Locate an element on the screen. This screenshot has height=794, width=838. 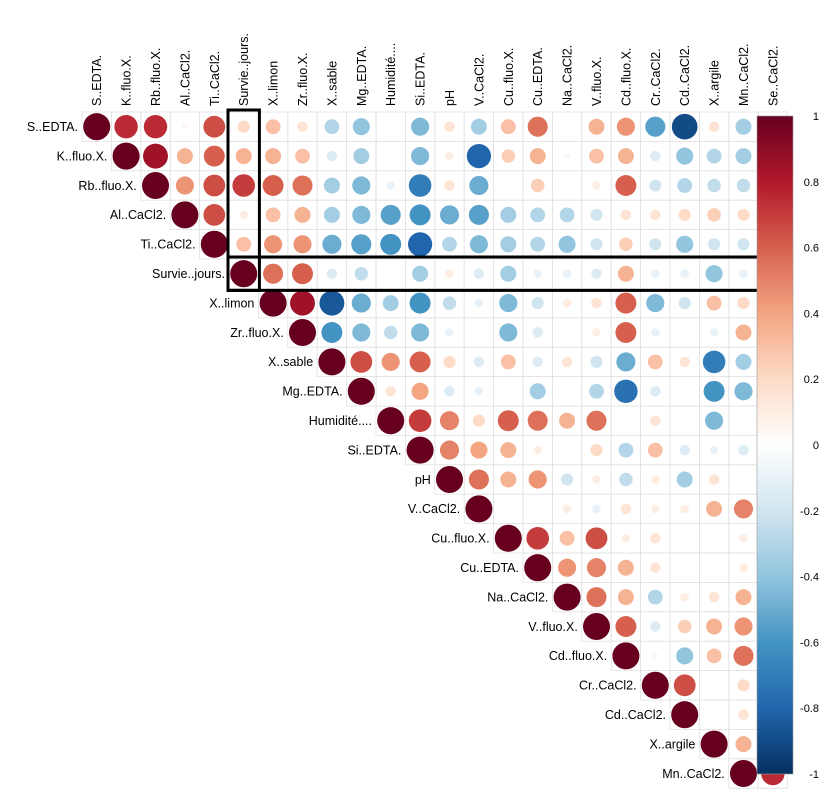
corr-circle-X..limon-Na..CaCl2.: X..limon × Na..CaCl2.: 0.1 is located at coordinates (567, 303).